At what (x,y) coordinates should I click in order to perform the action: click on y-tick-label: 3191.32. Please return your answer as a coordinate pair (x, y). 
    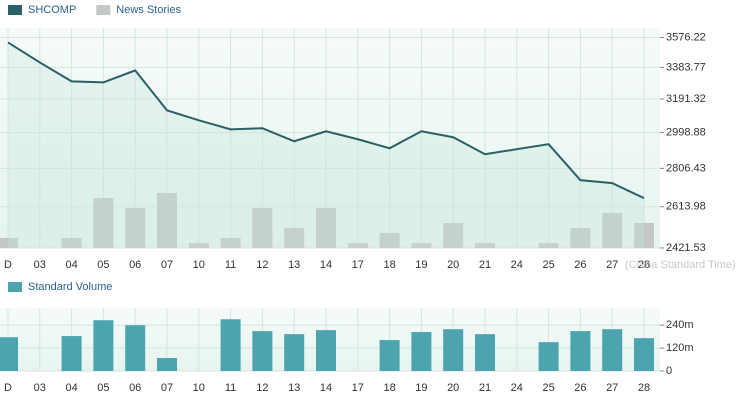
    Looking at the image, I should click on (686, 99).